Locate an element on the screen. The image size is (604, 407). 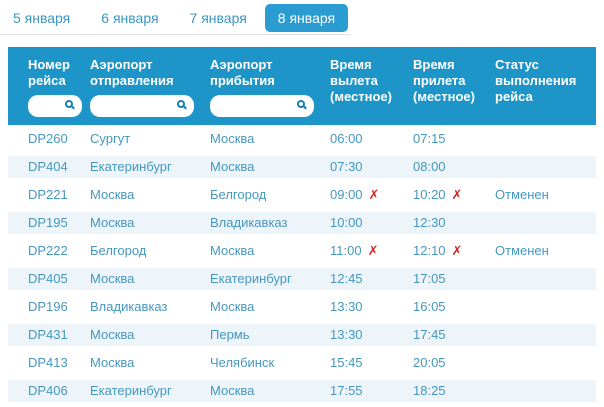
col-header-arrival-airport-label: Аэропорт прибытия is located at coordinates (242, 72).